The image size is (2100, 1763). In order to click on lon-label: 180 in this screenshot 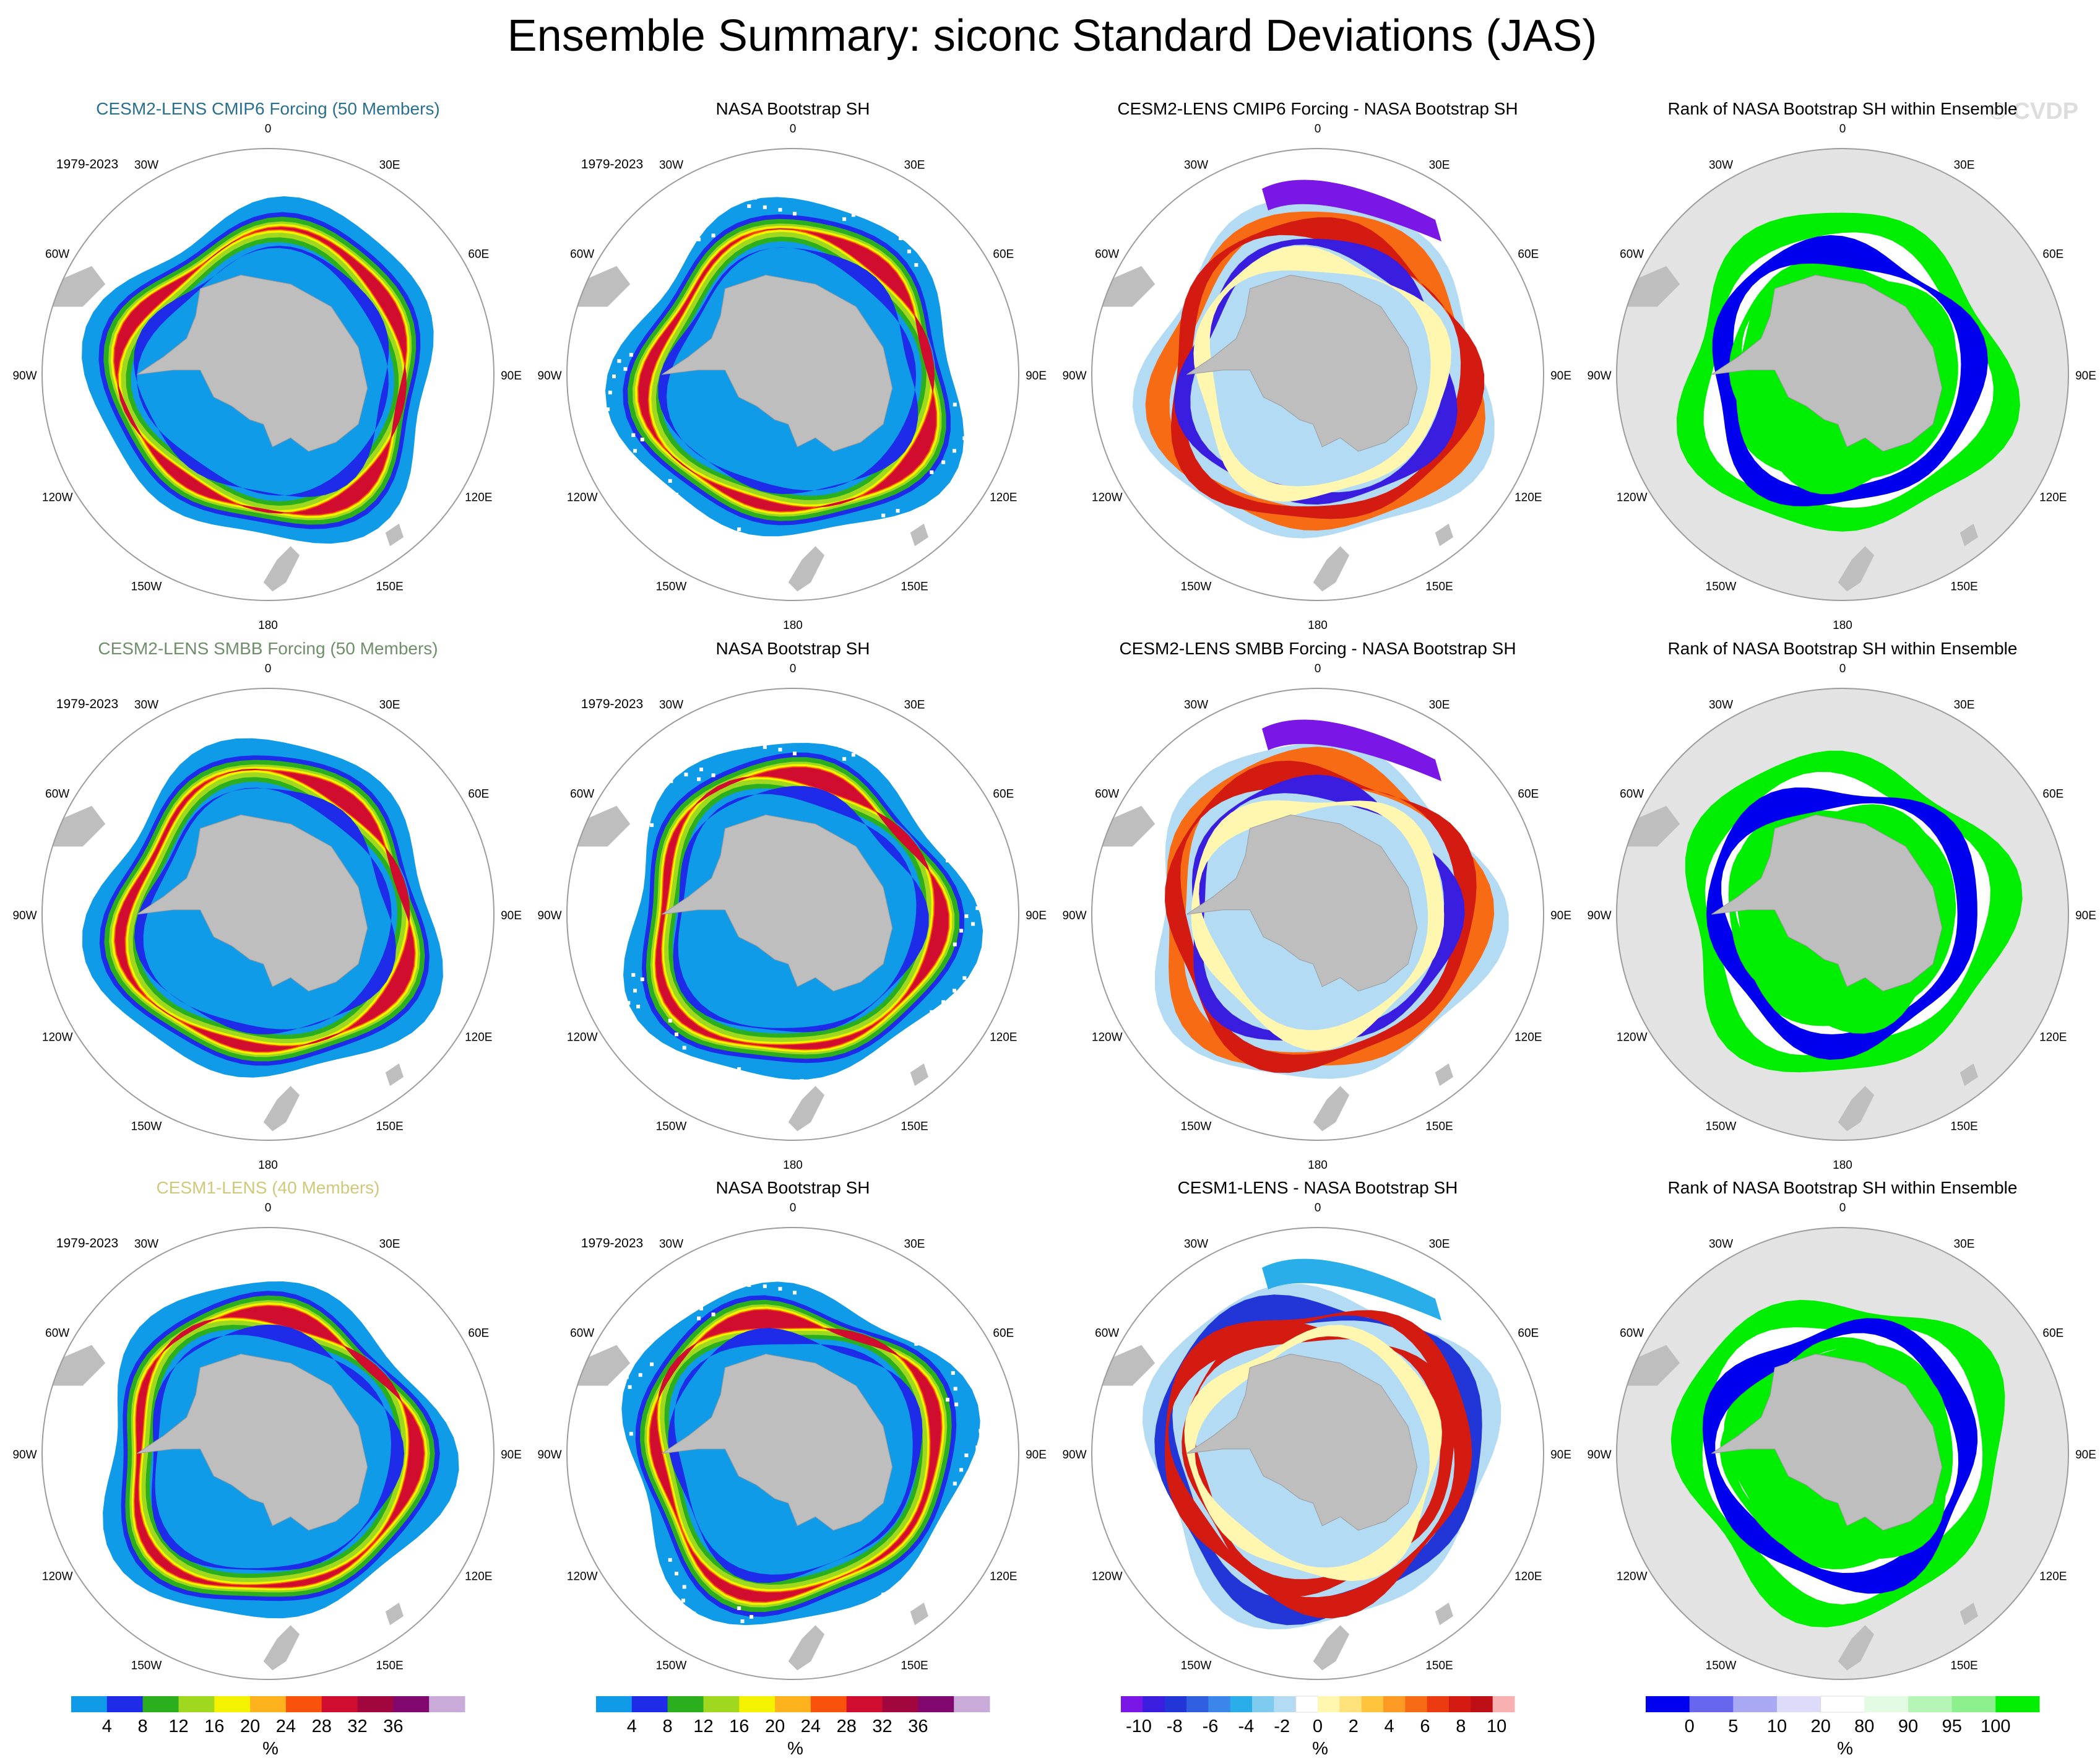, I will do `click(1842, 1165)`.